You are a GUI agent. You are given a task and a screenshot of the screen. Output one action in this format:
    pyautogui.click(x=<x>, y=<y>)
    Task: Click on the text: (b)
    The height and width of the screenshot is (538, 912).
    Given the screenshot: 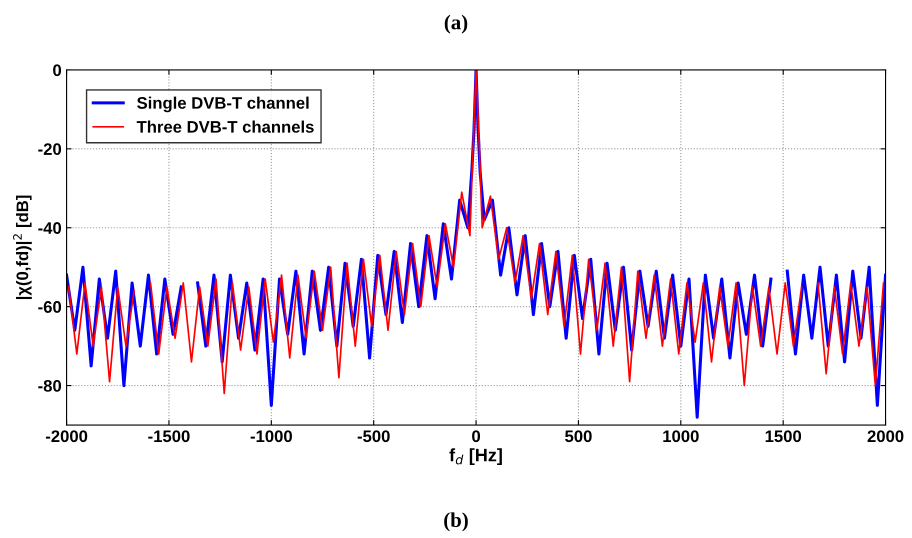 What is the action you would take?
    pyautogui.click(x=456, y=522)
    